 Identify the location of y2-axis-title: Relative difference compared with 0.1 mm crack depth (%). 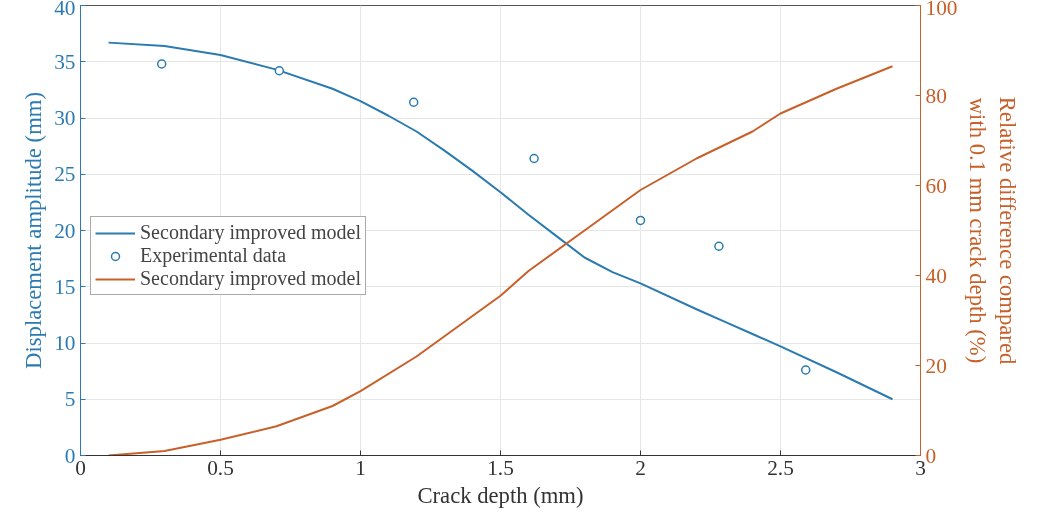
(993, 230).